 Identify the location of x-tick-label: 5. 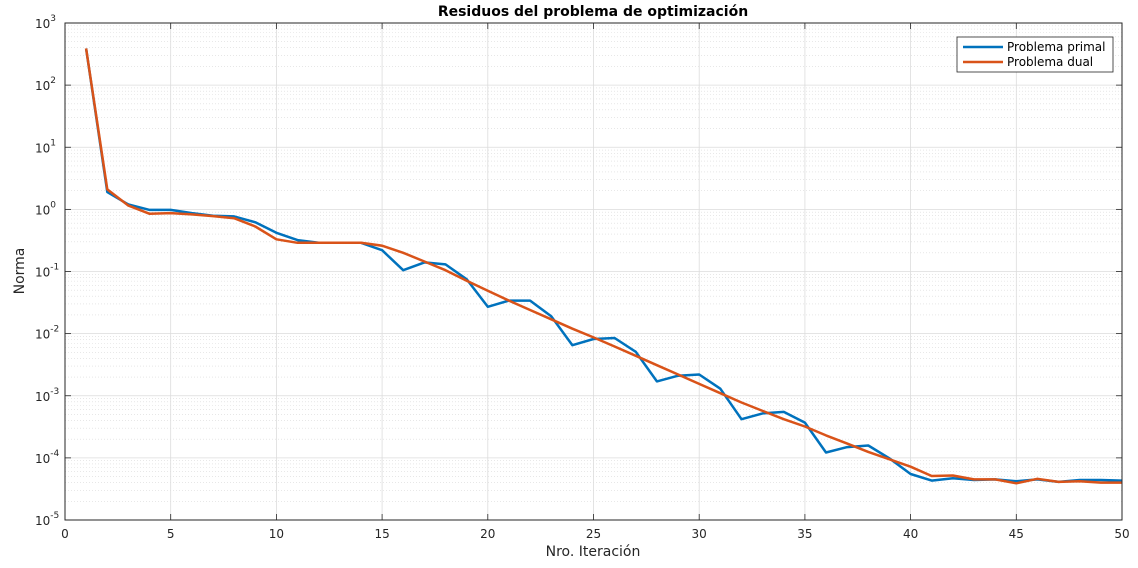
(171, 534).